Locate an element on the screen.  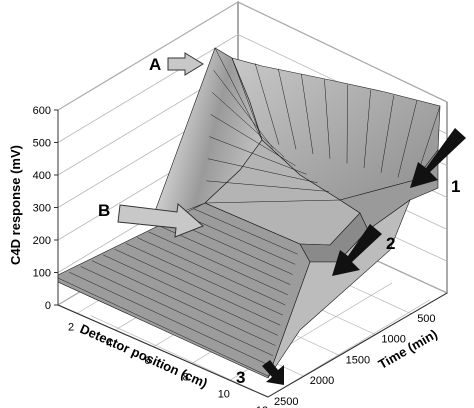
z-tick-label: 400 is located at coordinates (42, 176).